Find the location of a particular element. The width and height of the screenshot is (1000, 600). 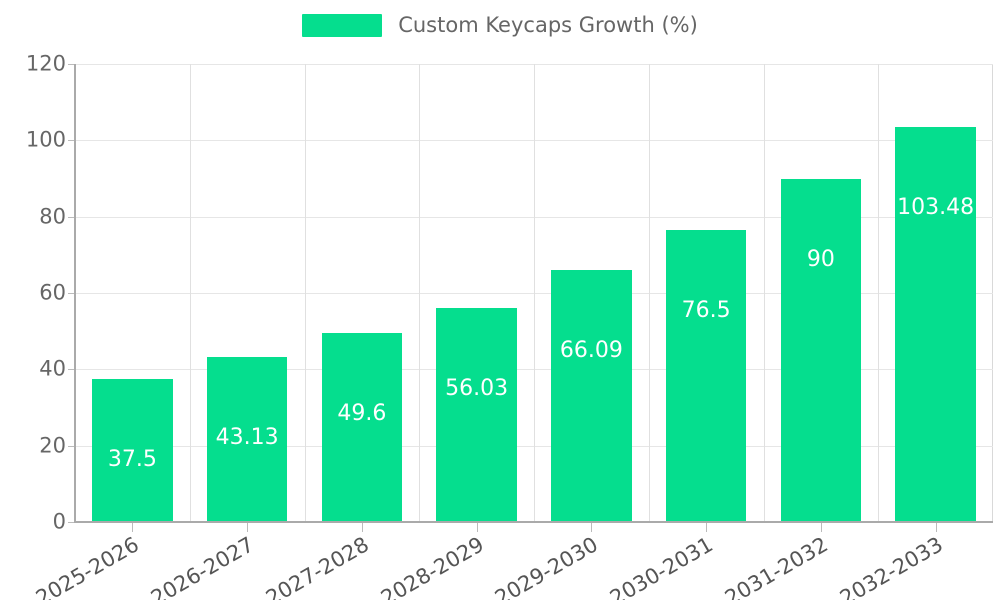

x-axis-tick-label: 2028-2029 is located at coordinates (427, 566).